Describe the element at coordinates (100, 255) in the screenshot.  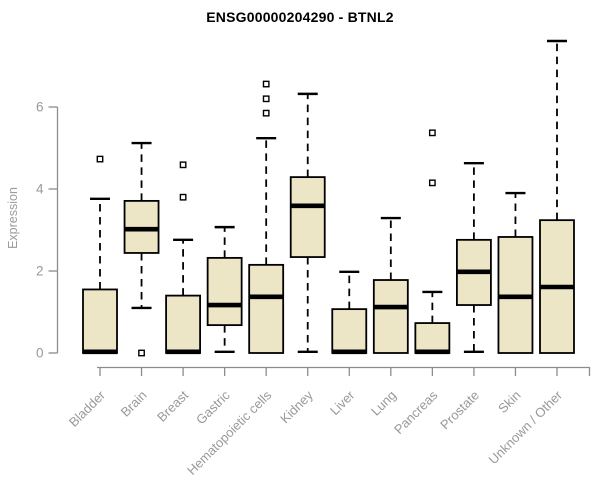
I see `boxplot-bladder` at that location.